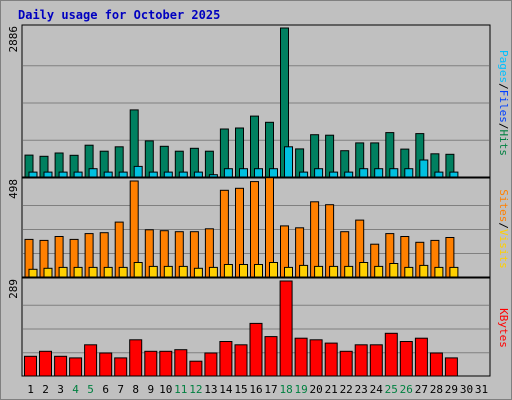 The width and height of the screenshot is (512, 400). I want to click on day-label-21: 21, so click(331, 389).